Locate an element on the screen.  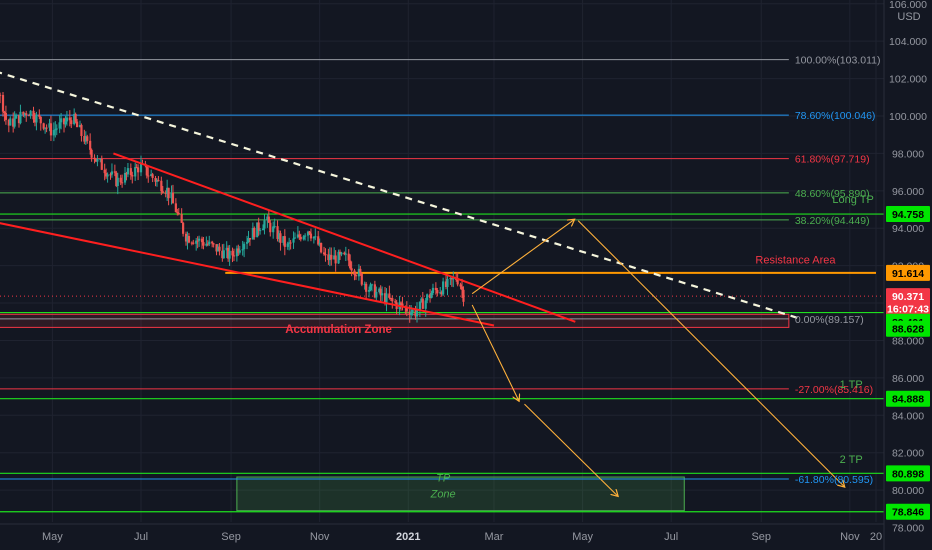
x-axis-tick-label: 20 is located at coordinates (876, 537).